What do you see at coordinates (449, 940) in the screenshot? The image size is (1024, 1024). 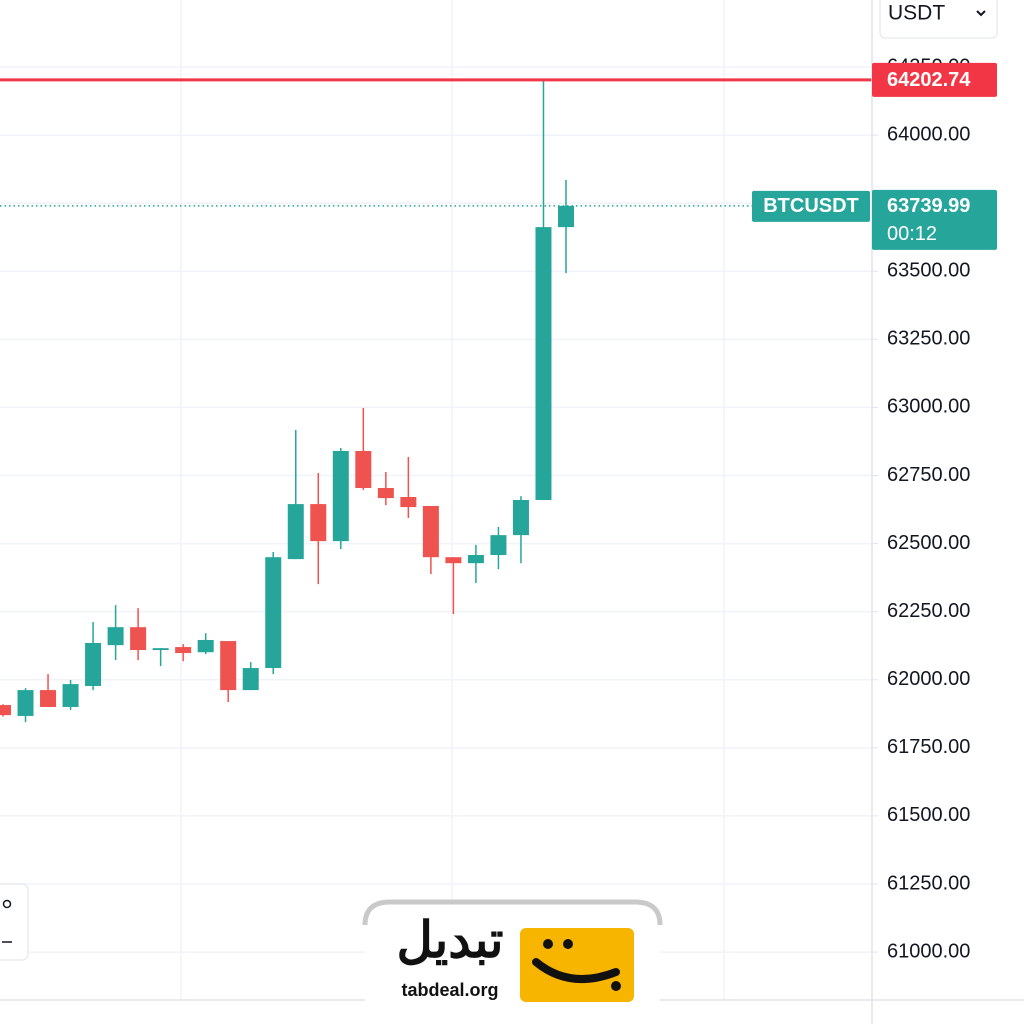 I see `brand-name: تبدیل` at bounding box center [449, 940].